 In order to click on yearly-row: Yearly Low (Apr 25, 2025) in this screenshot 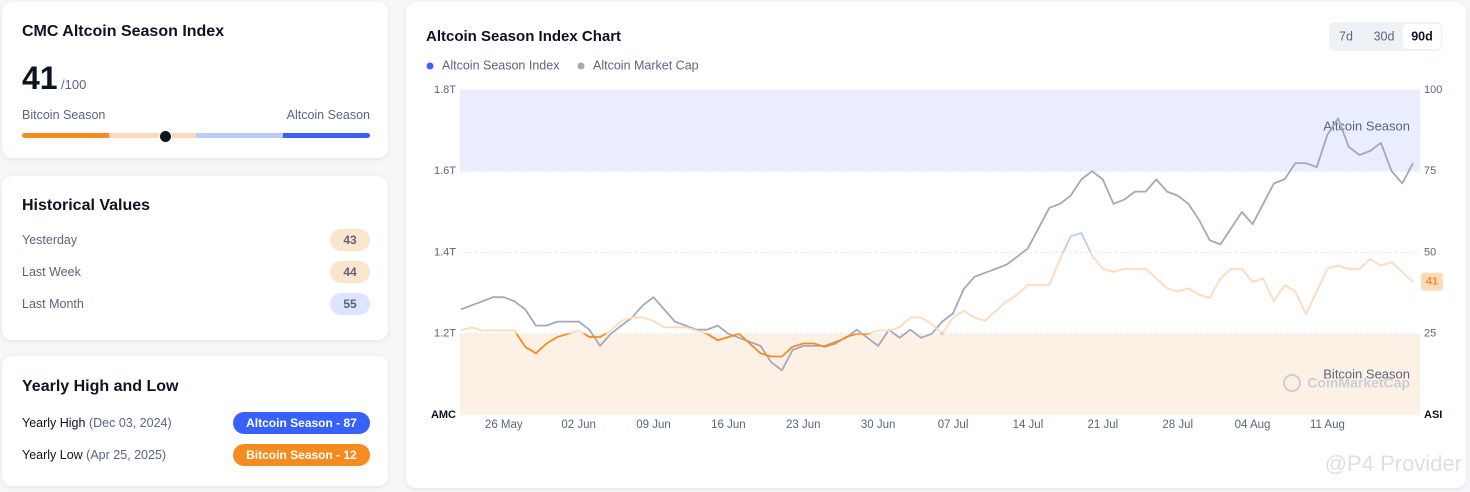, I will do `click(94, 455)`.